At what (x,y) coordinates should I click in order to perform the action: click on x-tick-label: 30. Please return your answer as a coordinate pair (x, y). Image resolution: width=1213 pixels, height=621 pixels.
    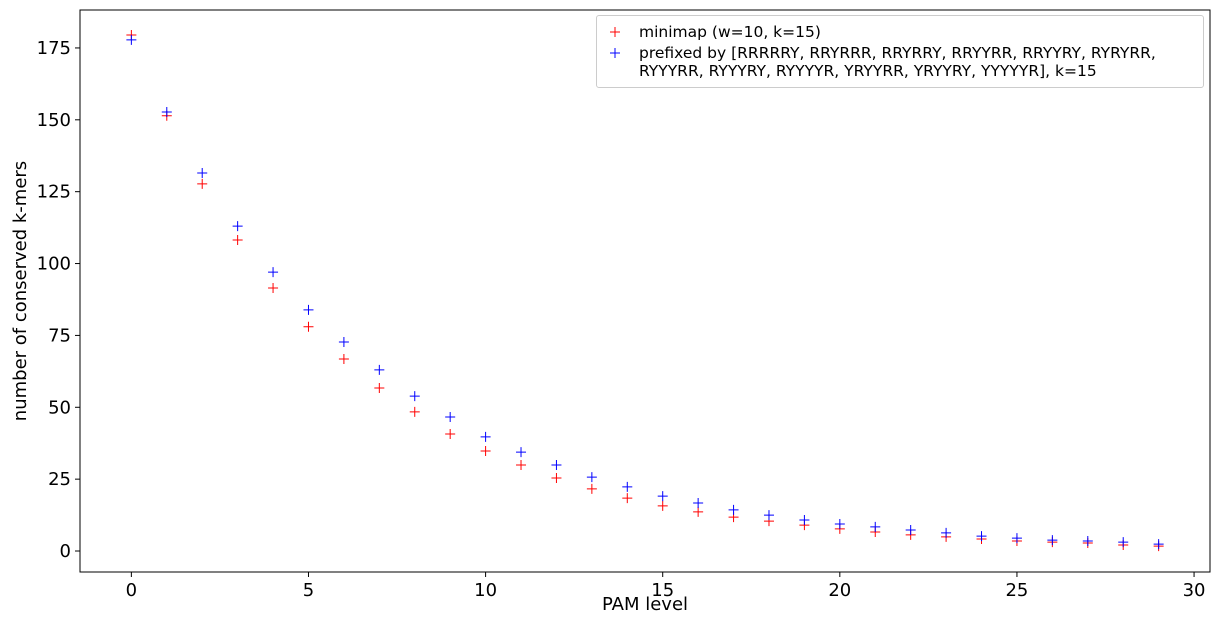
    Looking at the image, I should click on (1194, 590).